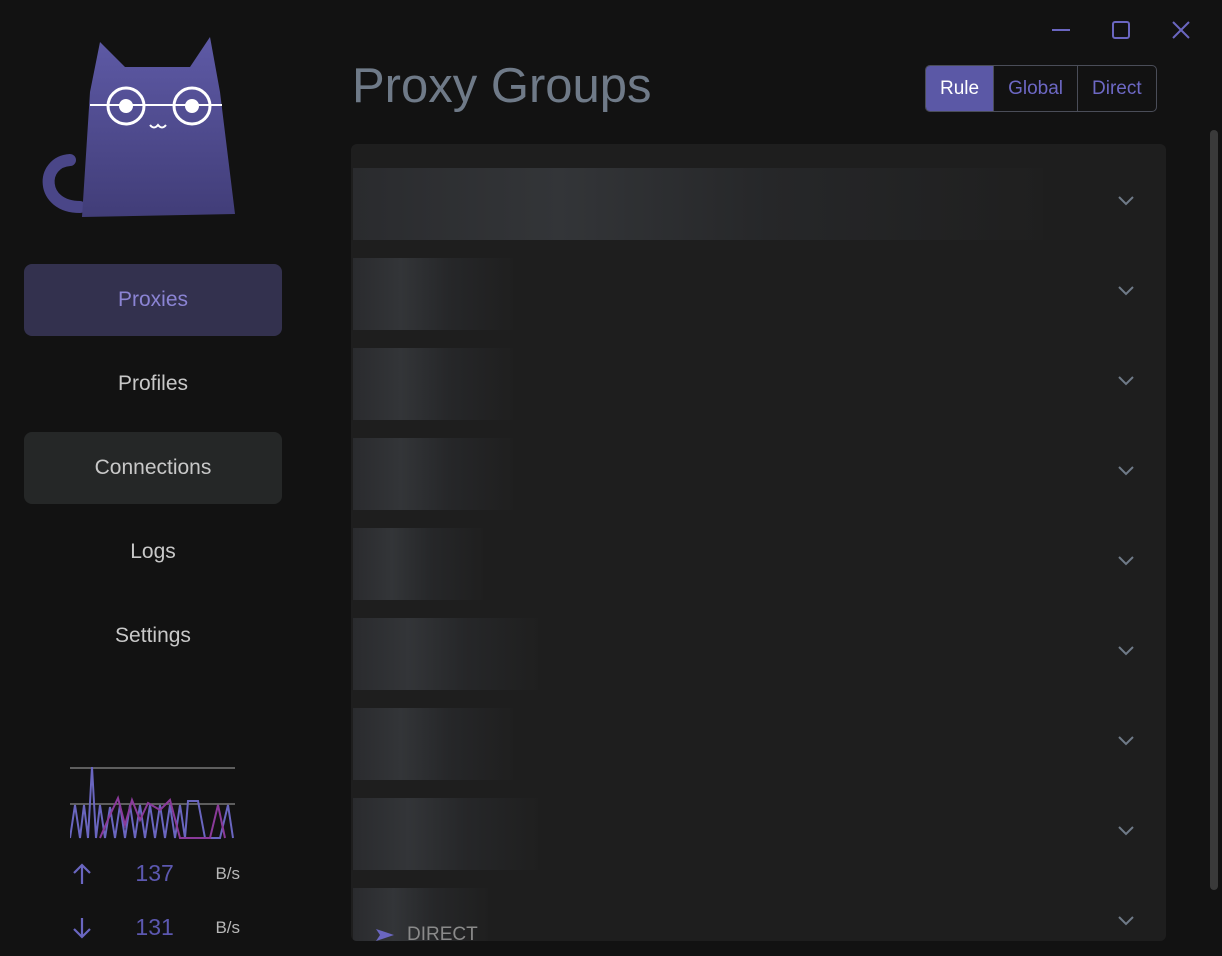  I want to click on sidebar-item-profiles: Profiles, so click(153, 384).